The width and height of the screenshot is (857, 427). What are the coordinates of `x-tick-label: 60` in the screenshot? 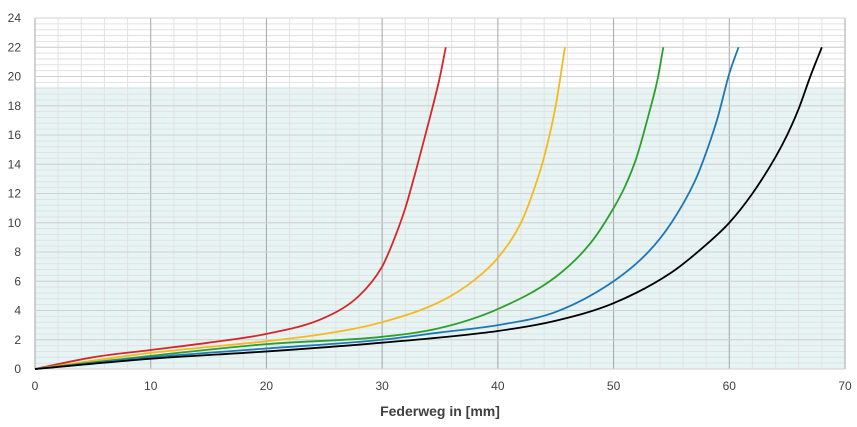 It's located at (730, 386).